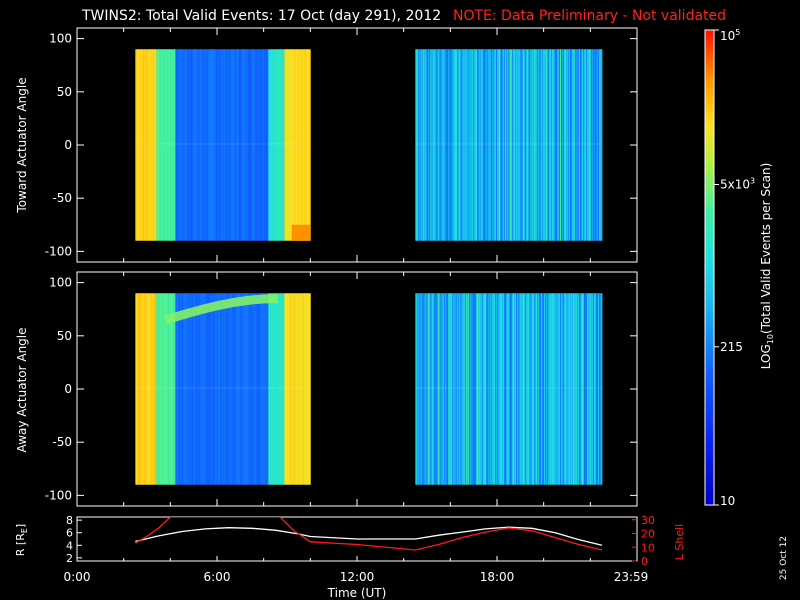 Image resolution: width=800 pixels, height=600 pixels. I want to click on radius-tick-label: 8, so click(69, 520).